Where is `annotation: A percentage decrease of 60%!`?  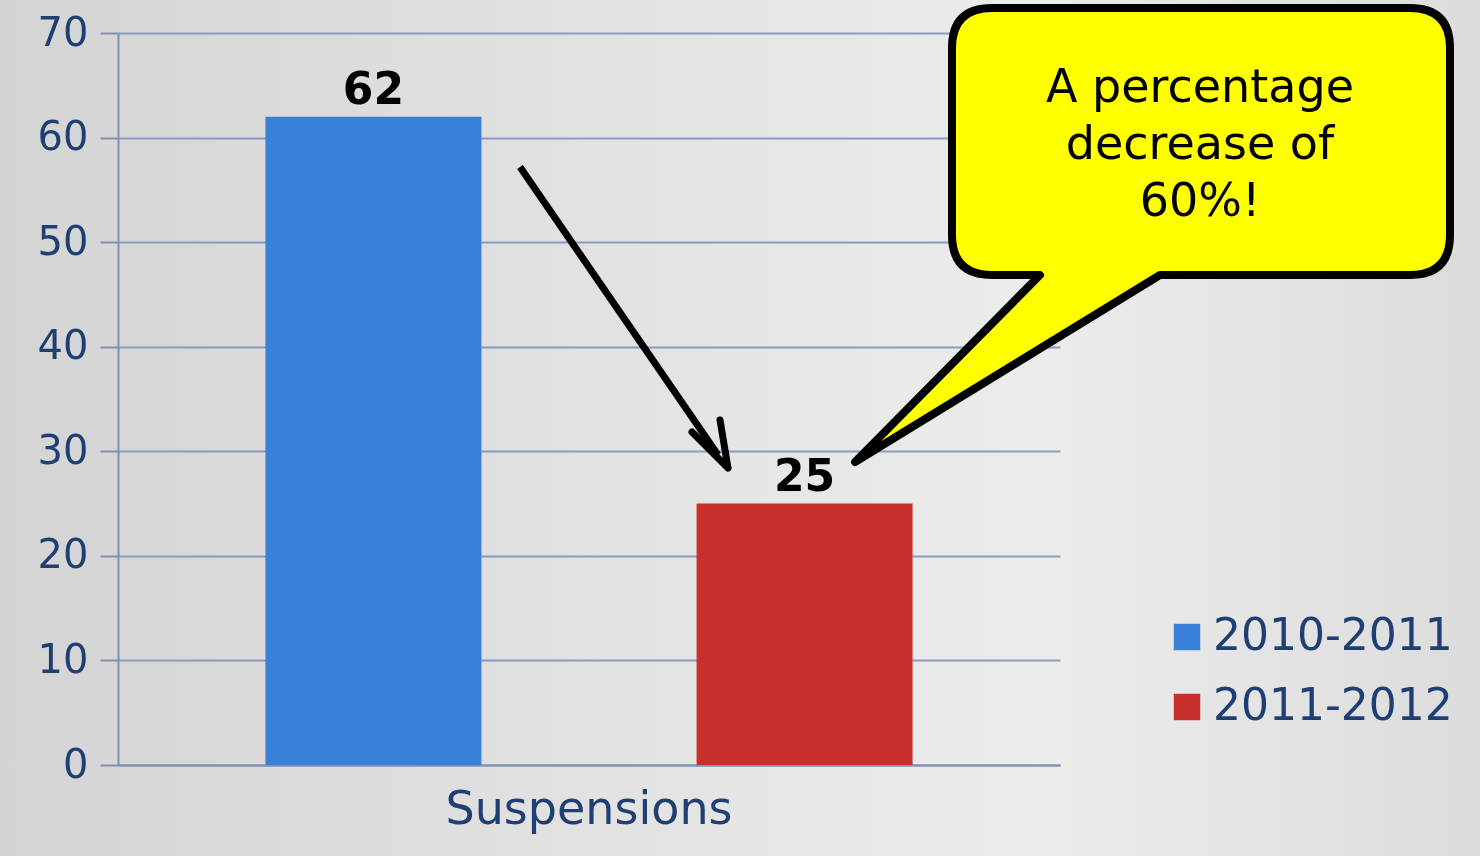
annotation: A percentage decrease of 60%! is located at coordinates (1200, 143).